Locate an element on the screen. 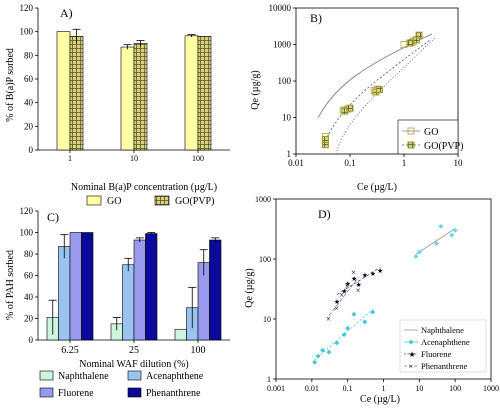  legend-gopvp-marker is located at coordinates (411, 145).